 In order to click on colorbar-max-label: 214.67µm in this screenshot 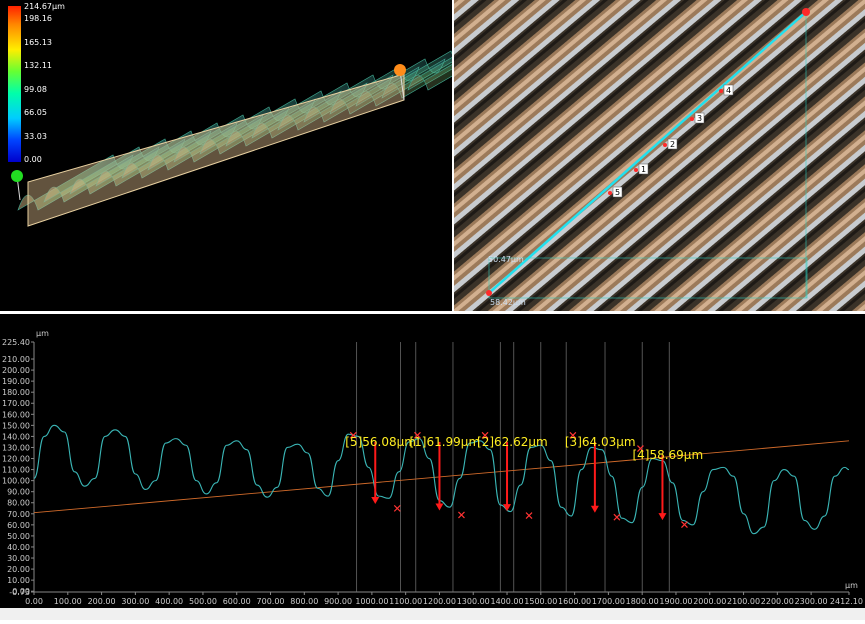, I will do `click(44, 6)`.